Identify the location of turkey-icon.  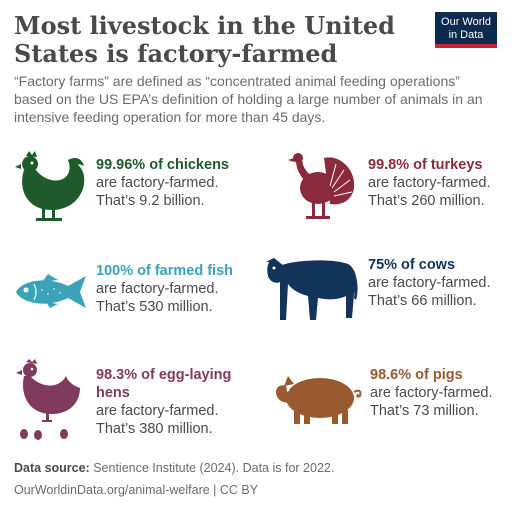
(321, 186).